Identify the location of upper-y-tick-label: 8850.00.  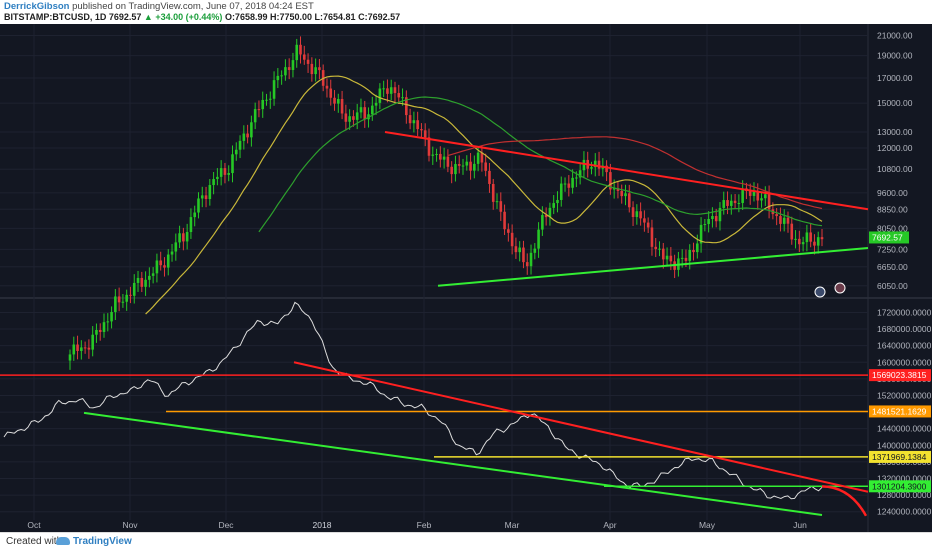
(892, 209).